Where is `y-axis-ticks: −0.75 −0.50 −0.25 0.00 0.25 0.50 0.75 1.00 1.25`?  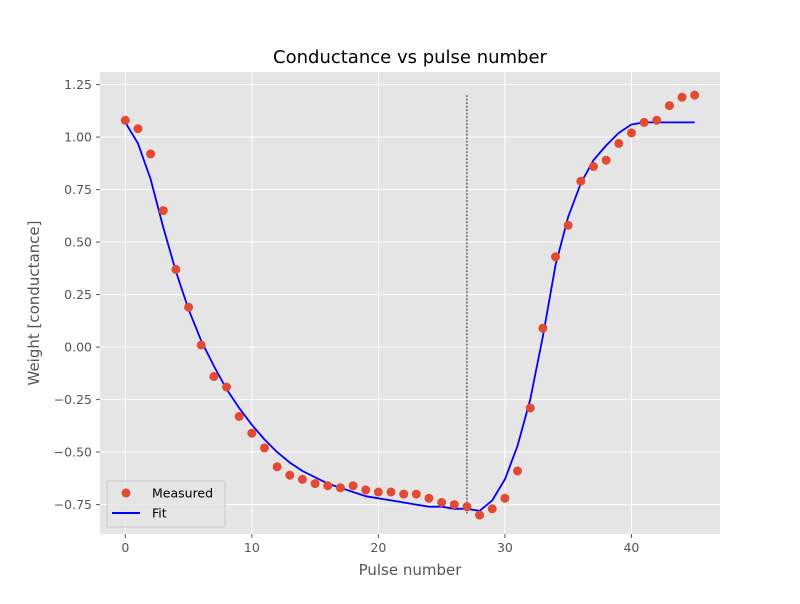
y-axis-ticks: −0.75 −0.50 −0.25 0.00 0.25 0.50 0.75 1.00 1.25 is located at coordinates (77, 294).